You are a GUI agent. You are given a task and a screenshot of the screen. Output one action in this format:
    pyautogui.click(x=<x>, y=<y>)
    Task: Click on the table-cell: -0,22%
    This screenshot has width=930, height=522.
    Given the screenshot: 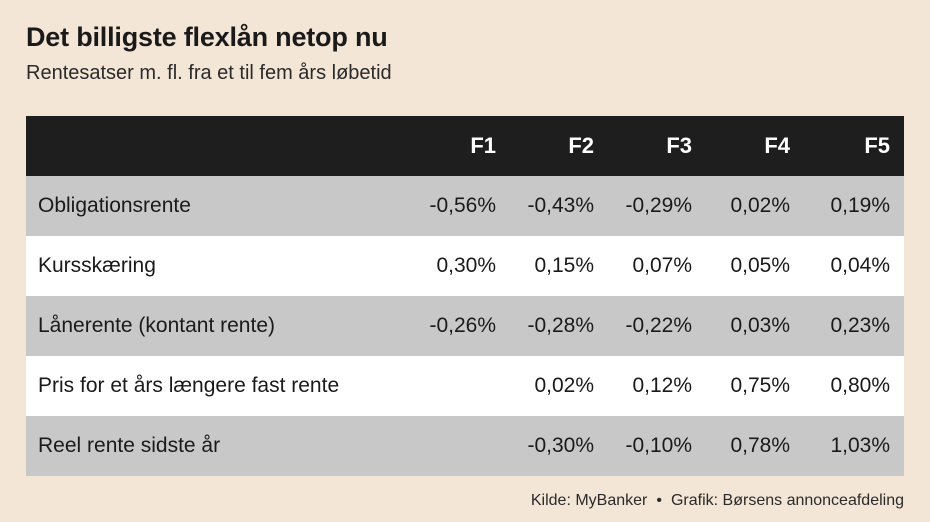 What is the action you would take?
    pyautogui.click(x=658, y=325)
    